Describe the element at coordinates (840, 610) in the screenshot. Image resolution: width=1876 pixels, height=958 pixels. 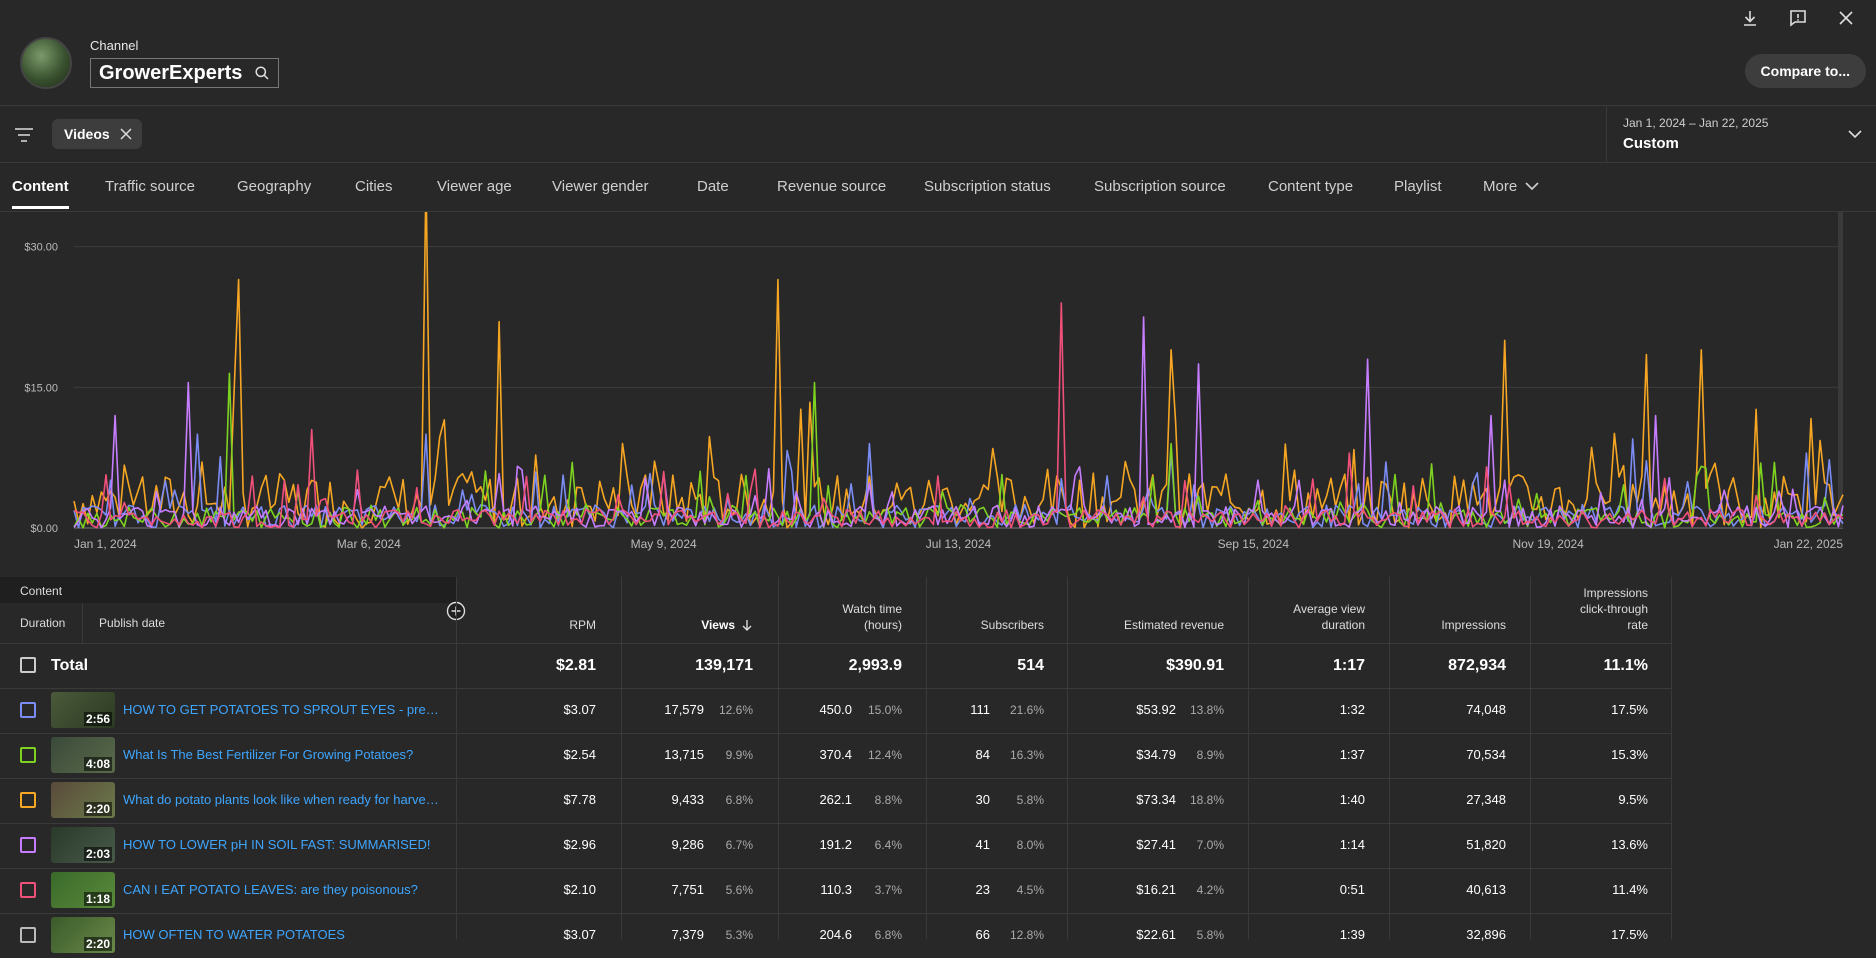
I see `col-header-watch-time: Watch time (hours)` at that location.